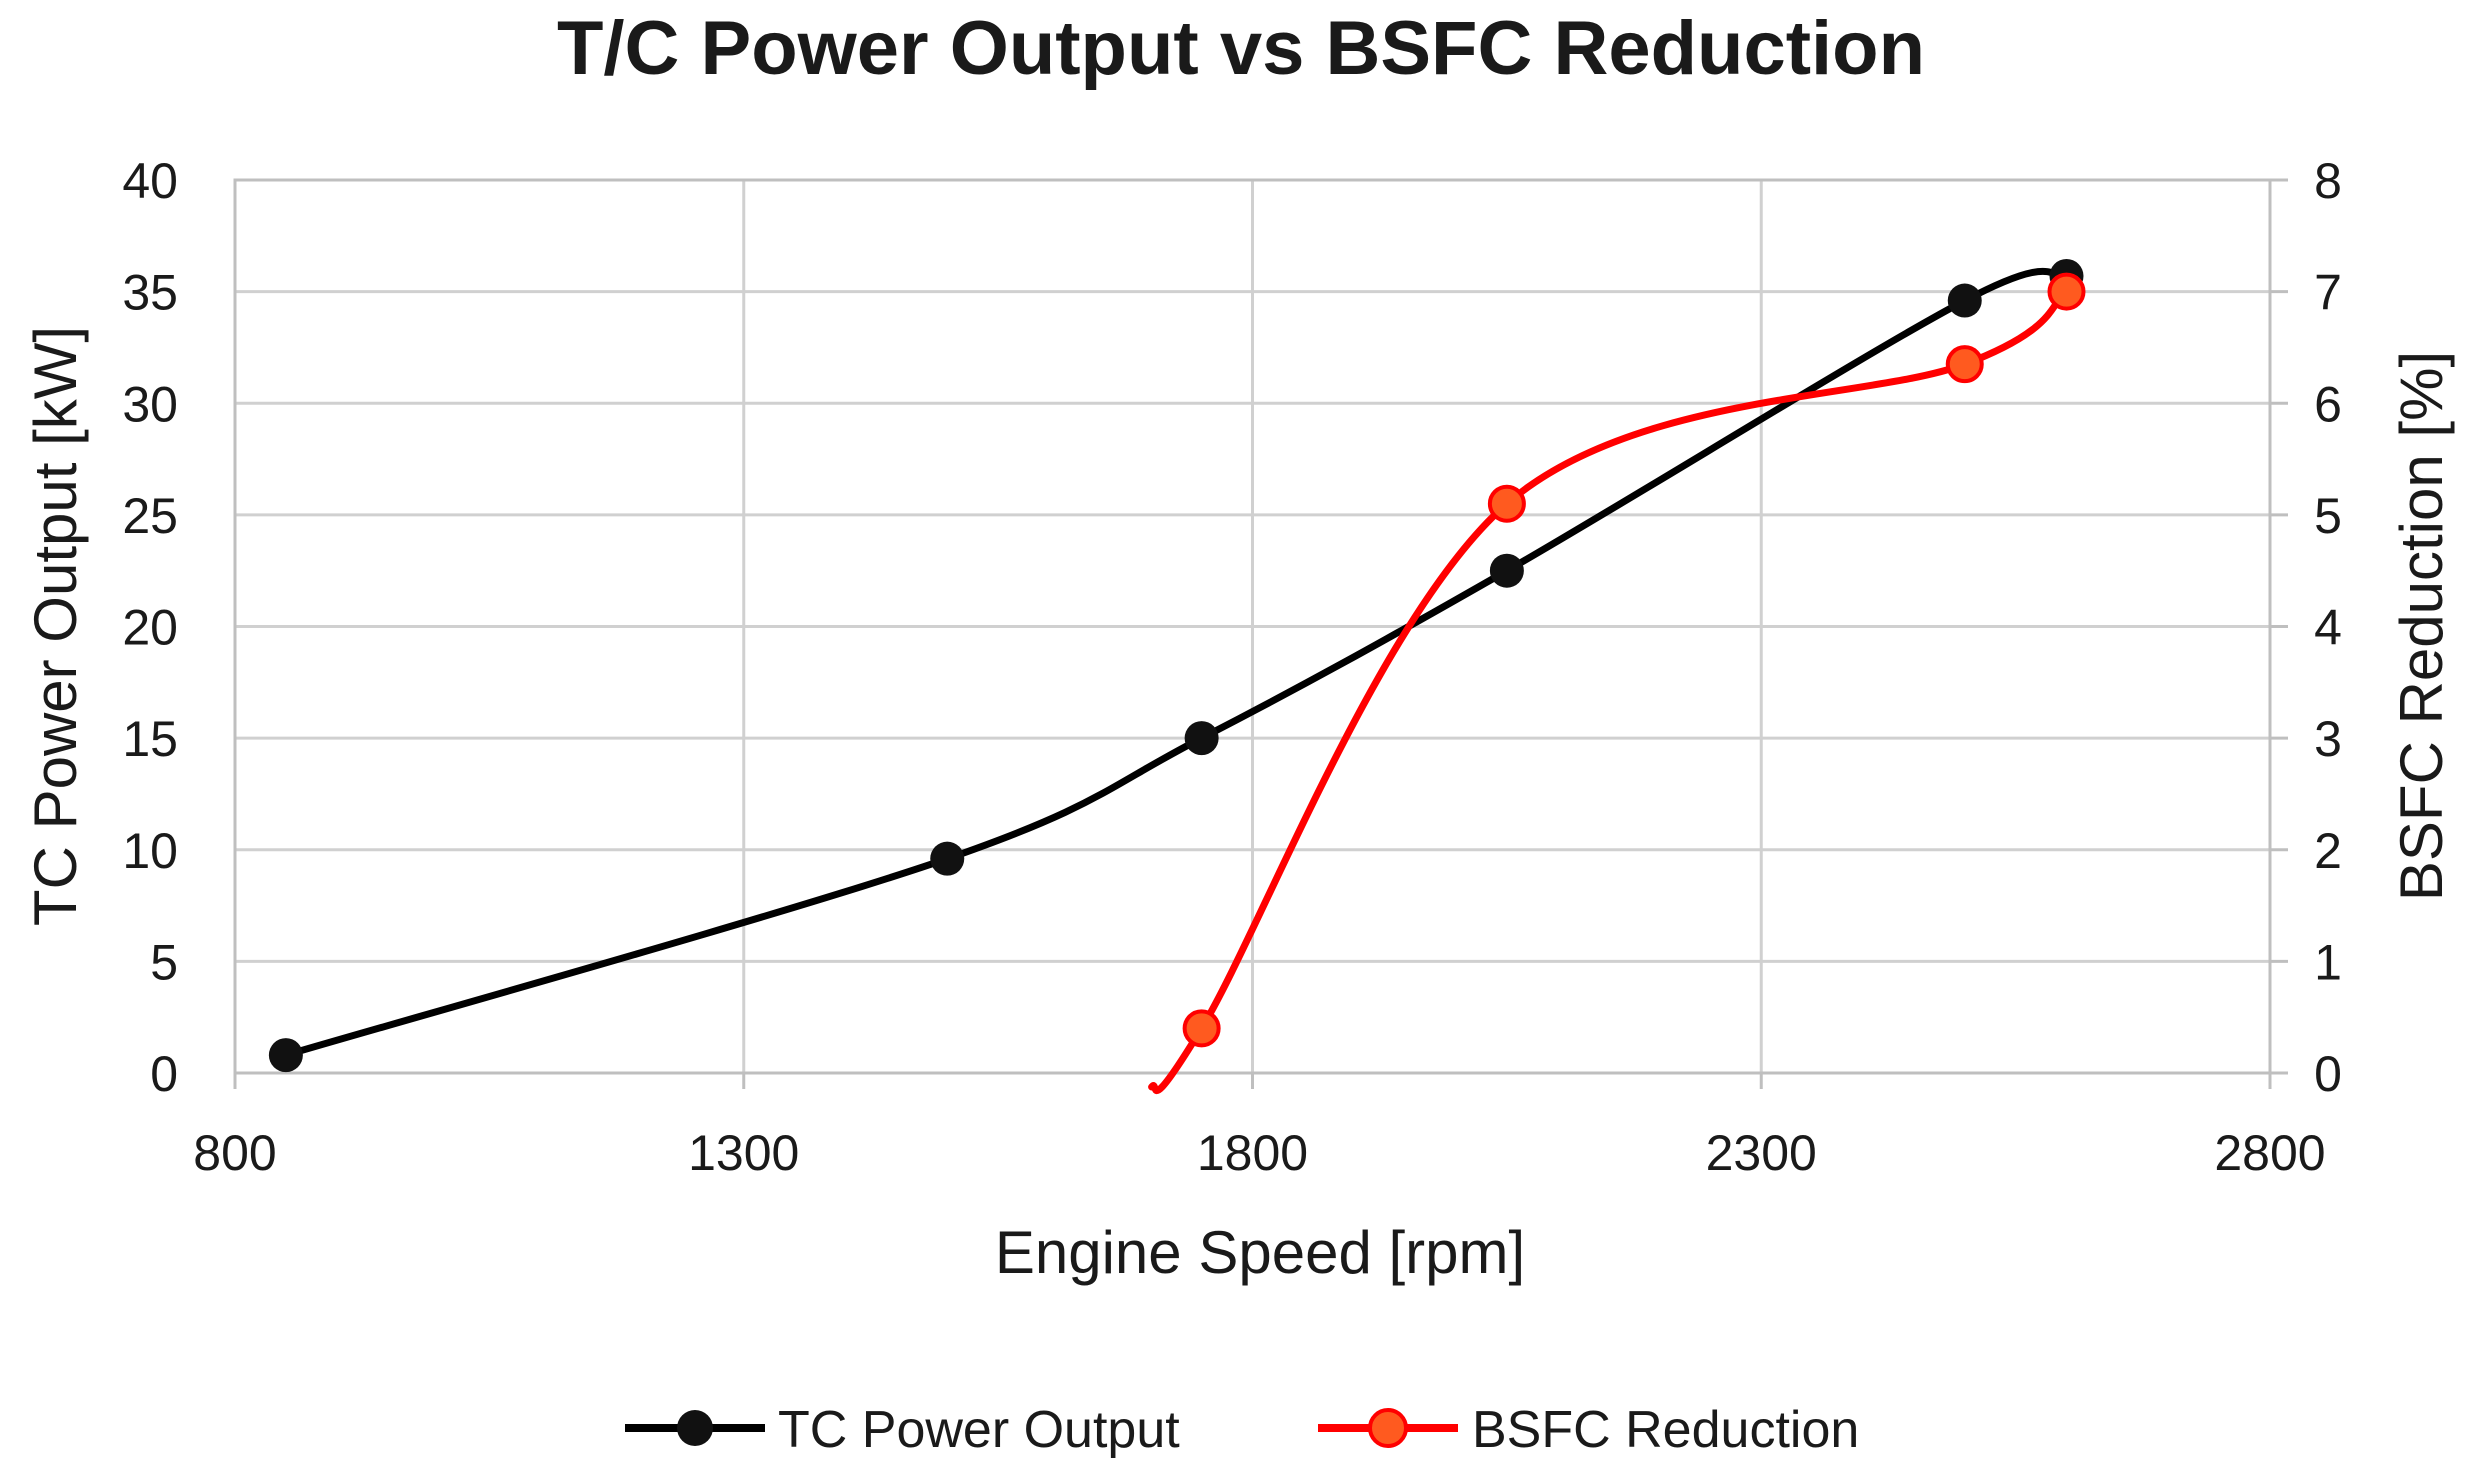  I want to click on y-left-tick-label: 20, so click(150, 628).